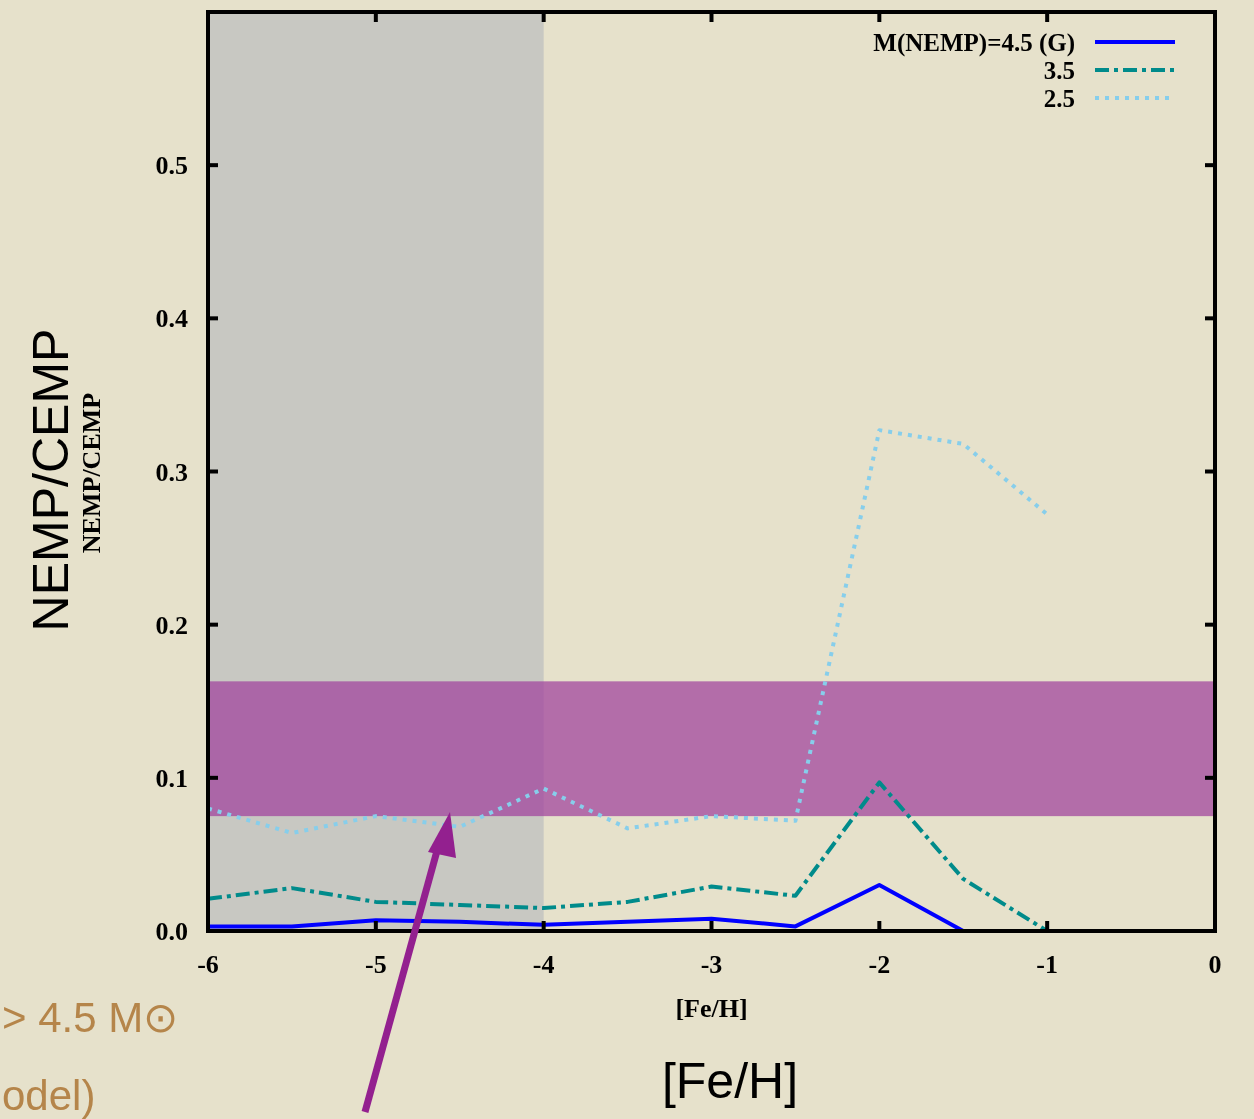 The width and height of the screenshot is (1254, 1119). Describe the element at coordinates (1215, 964) in the screenshot. I see `x-tick-label: 0` at that location.